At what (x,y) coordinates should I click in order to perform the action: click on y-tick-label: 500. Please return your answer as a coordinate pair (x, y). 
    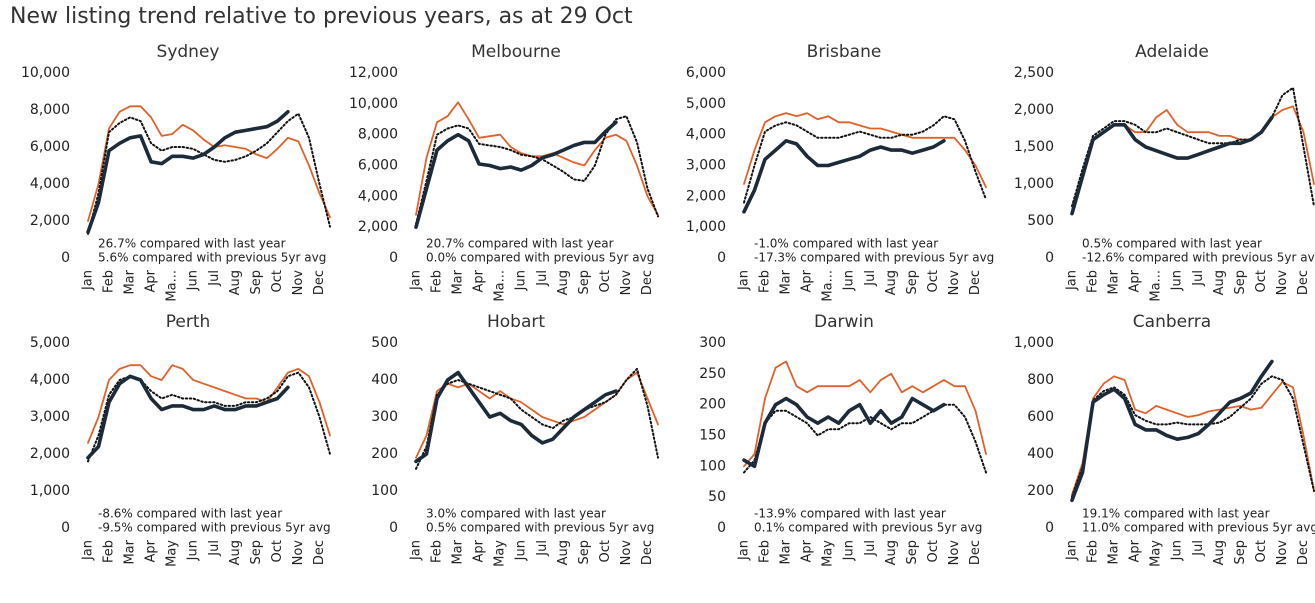
    Looking at the image, I should click on (1040, 221).